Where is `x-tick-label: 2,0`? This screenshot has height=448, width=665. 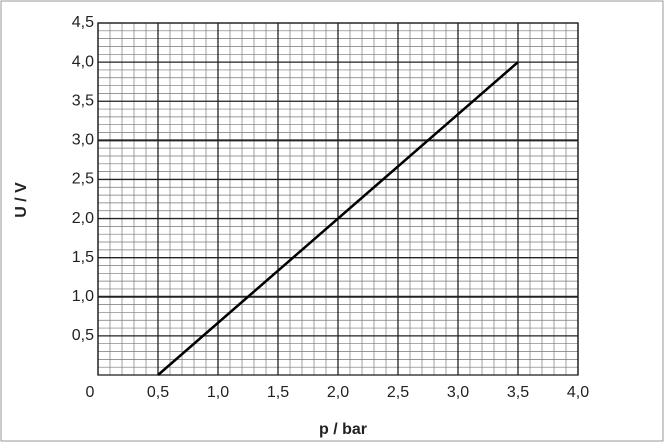 x-tick-label: 2,0 is located at coordinates (338, 392).